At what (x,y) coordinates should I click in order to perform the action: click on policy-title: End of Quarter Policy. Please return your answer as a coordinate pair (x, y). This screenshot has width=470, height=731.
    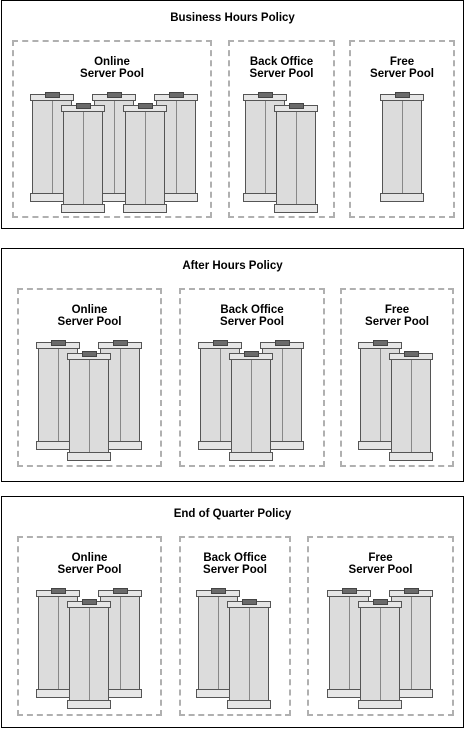
    Looking at the image, I should click on (232, 514).